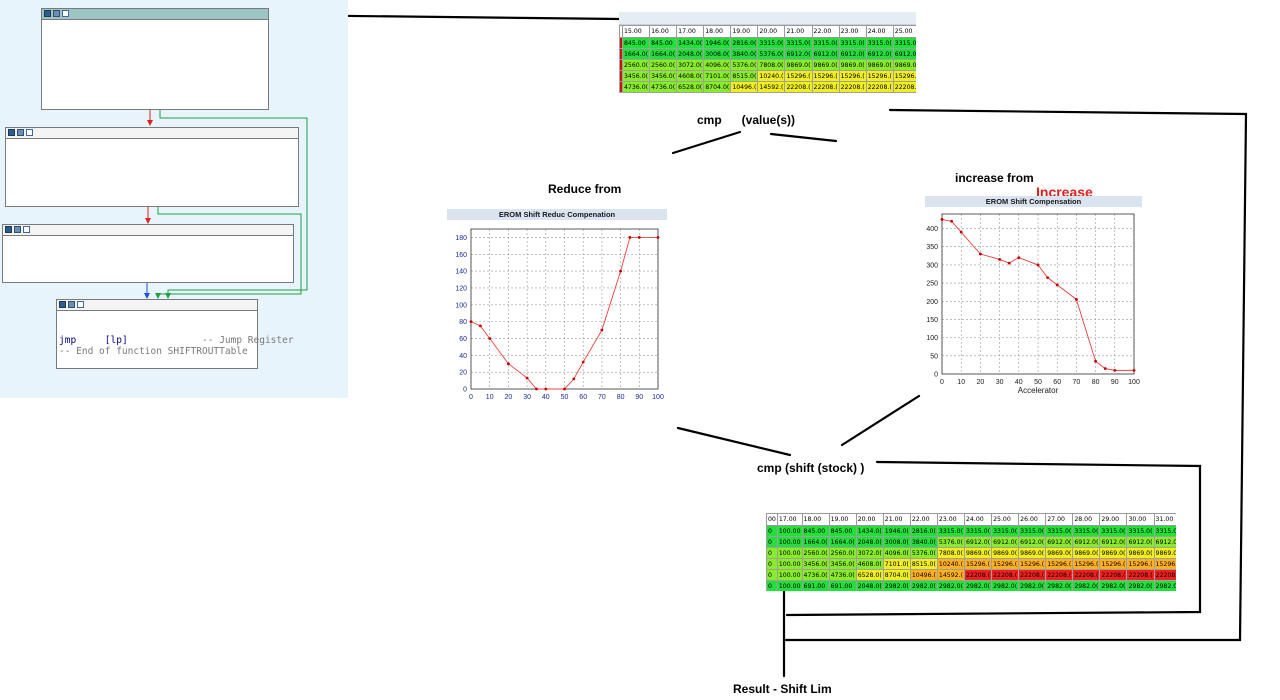  I want to click on column-header: 27.00, so click(1059, 519).